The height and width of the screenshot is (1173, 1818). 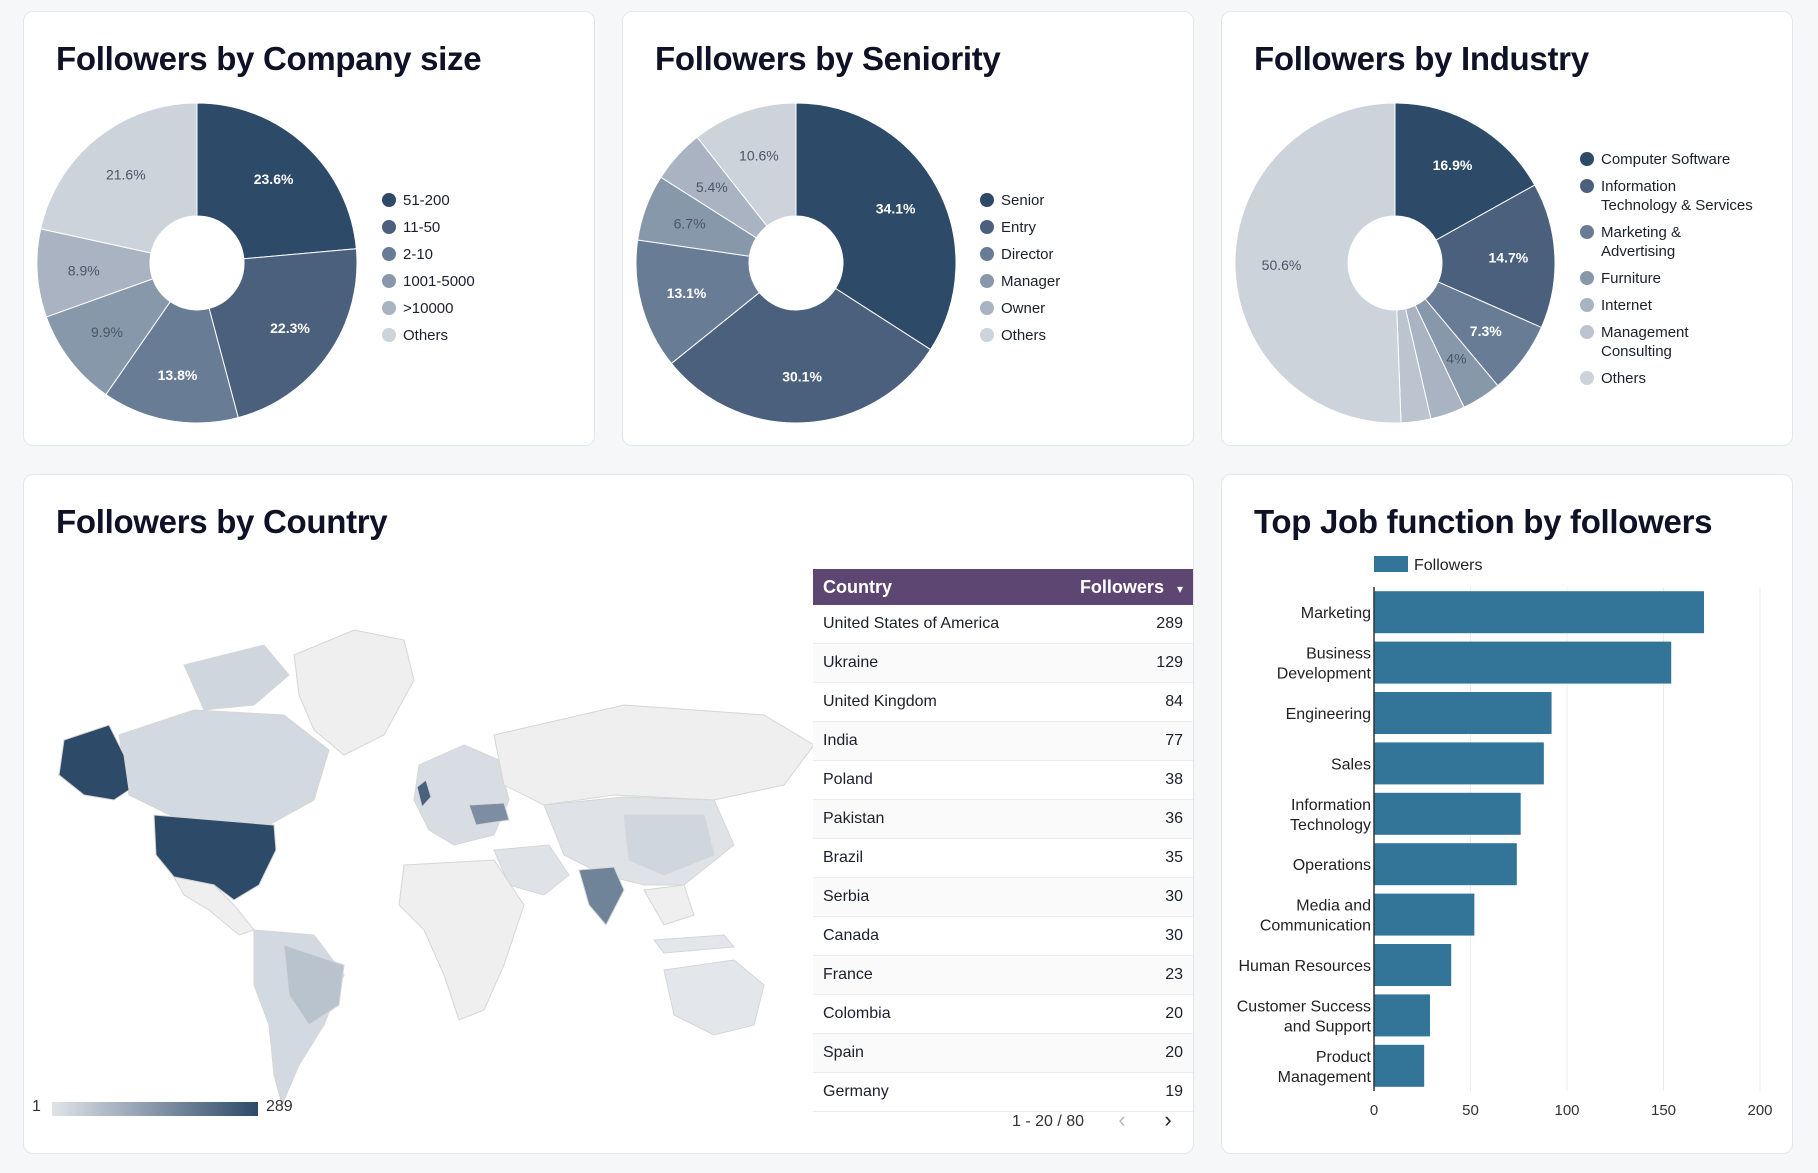 What do you see at coordinates (930, 897) in the screenshot?
I see `country-cell: Serbia` at bounding box center [930, 897].